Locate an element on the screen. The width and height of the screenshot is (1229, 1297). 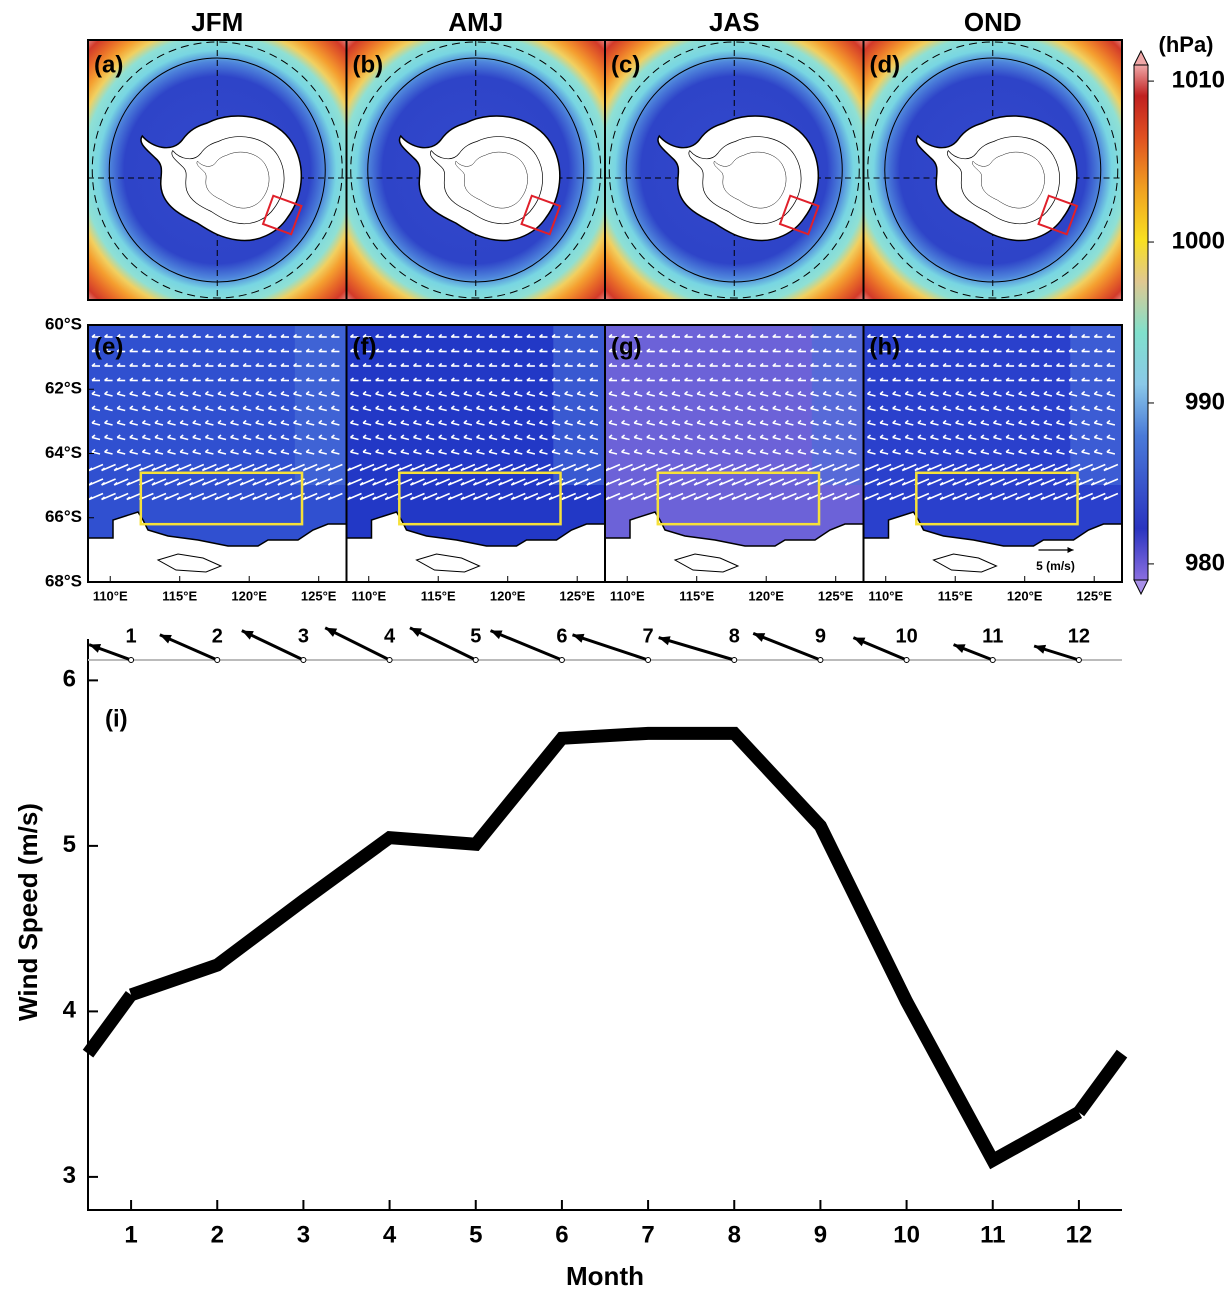
arrow-shaft is located at coordinates (357, 644).